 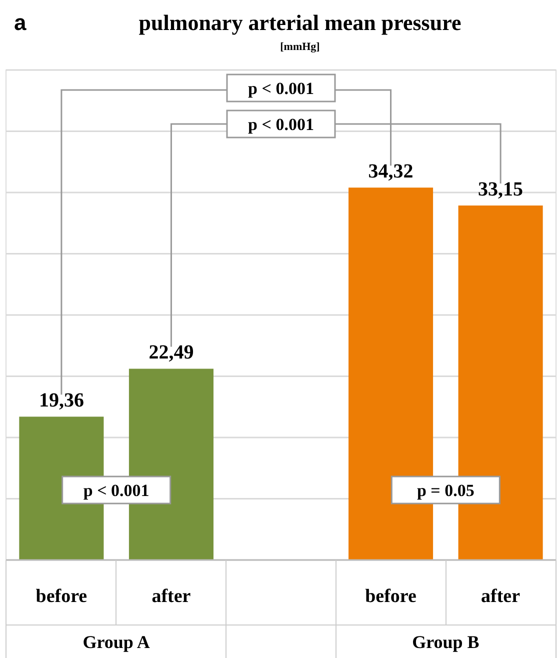 What do you see at coordinates (61, 401) in the screenshot?
I see `data-label: 19,36` at bounding box center [61, 401].